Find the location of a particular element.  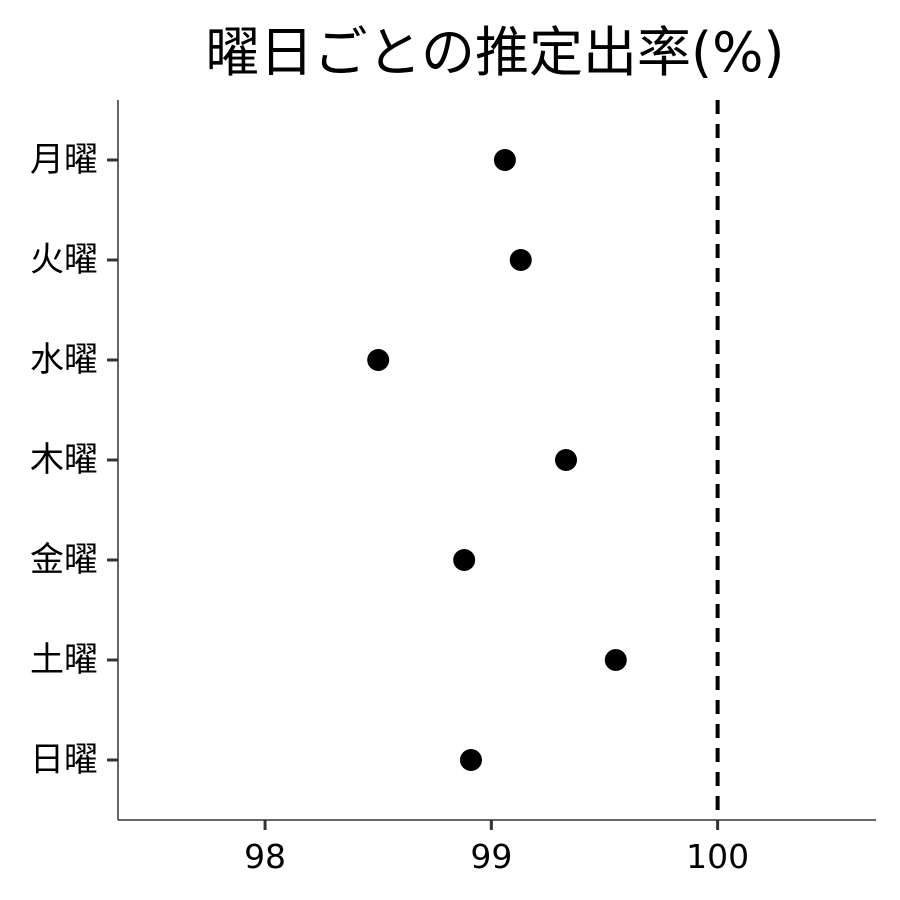

x-tick-label: 100 is located at coordinates (717, 856).